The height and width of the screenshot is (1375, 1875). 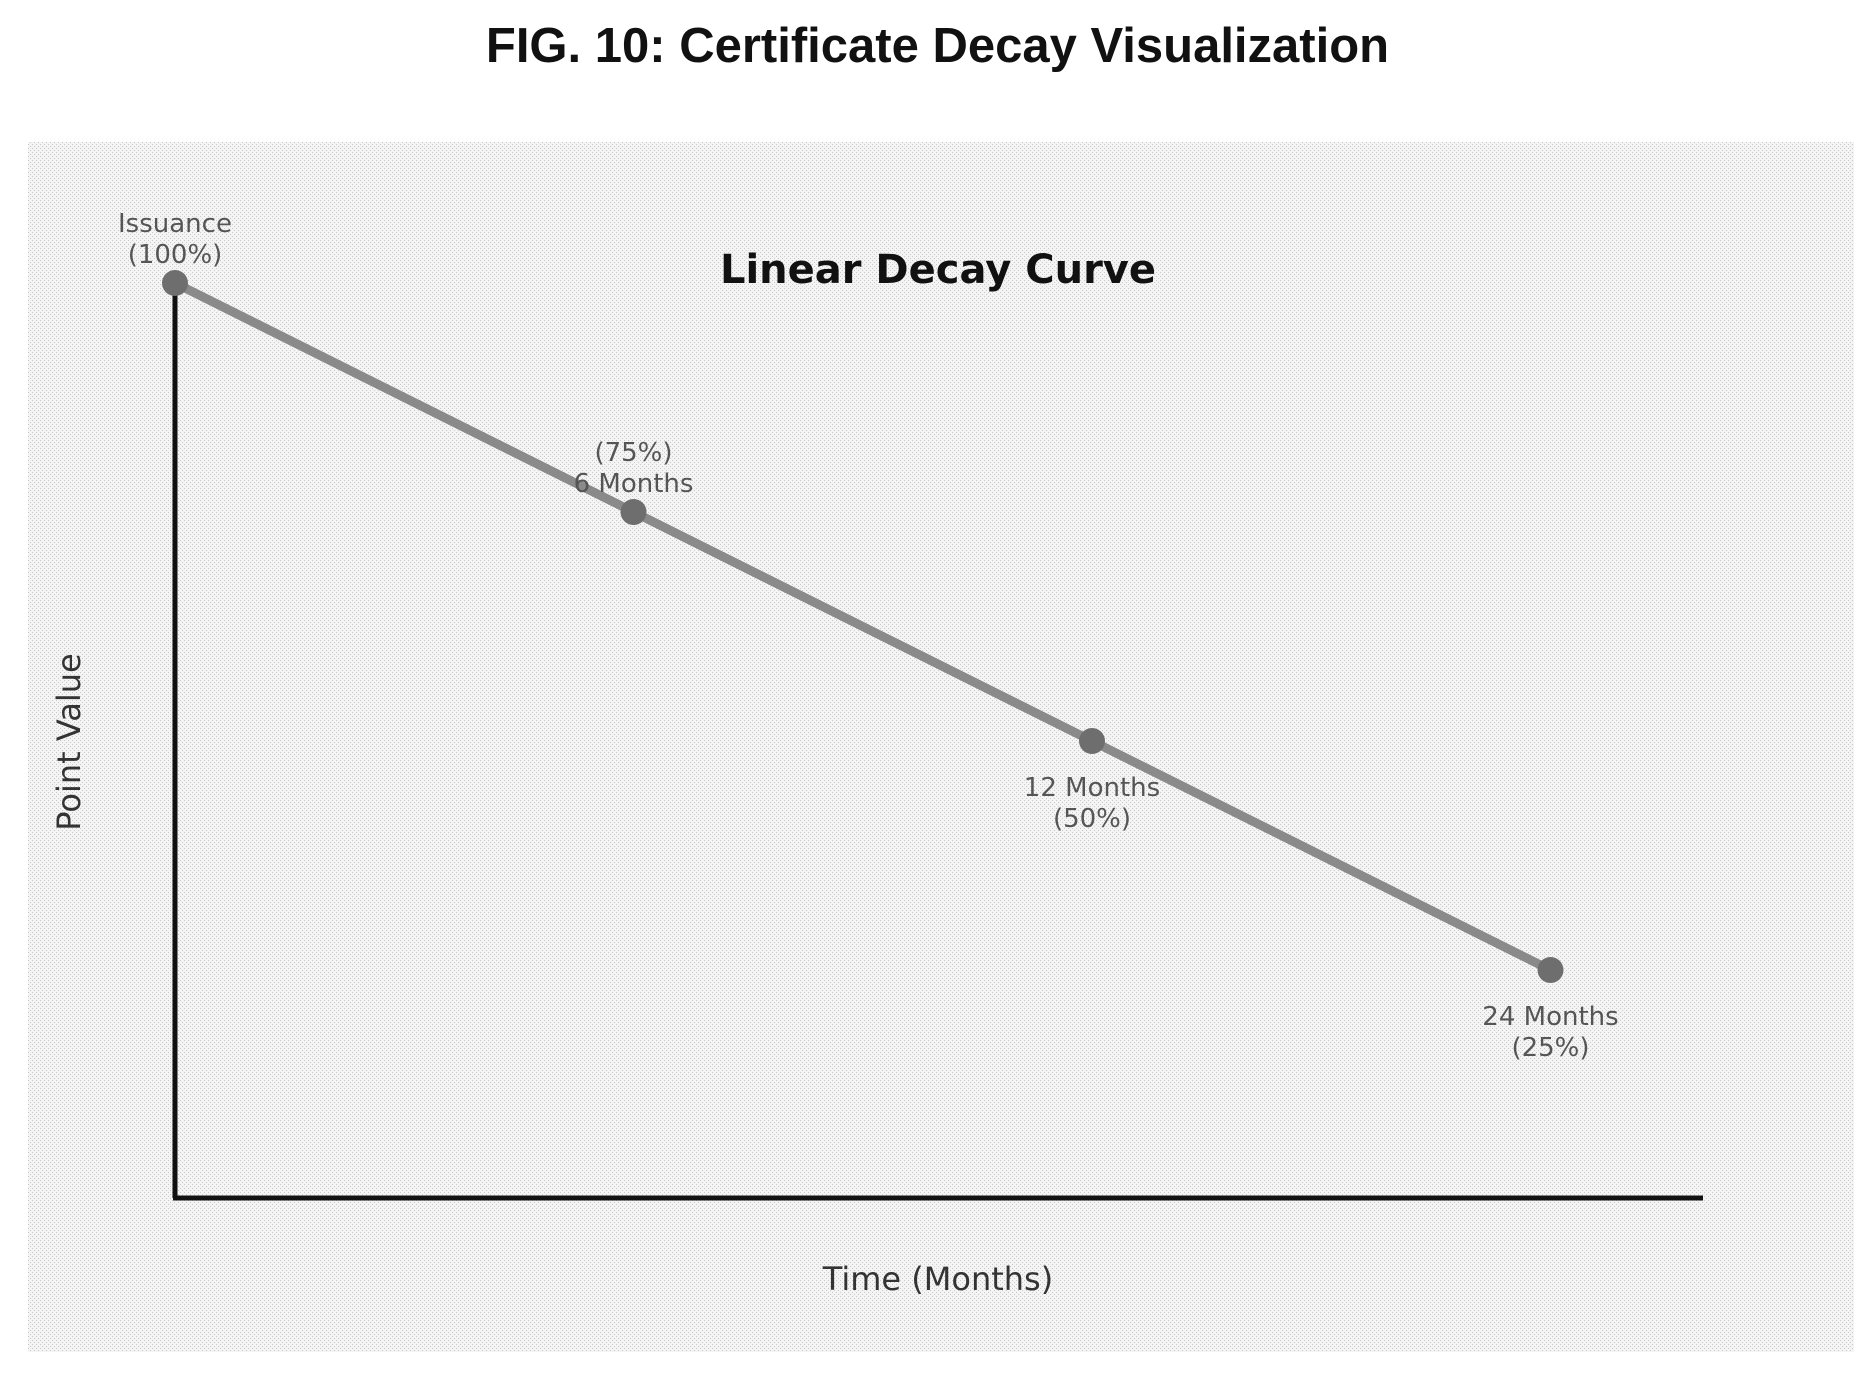 What do you see at coordinates (937, 46) in the screenshot?
I see `figure-title: FIG. 10: Certificate Decay Visualization` at bounding box center [937, 46].